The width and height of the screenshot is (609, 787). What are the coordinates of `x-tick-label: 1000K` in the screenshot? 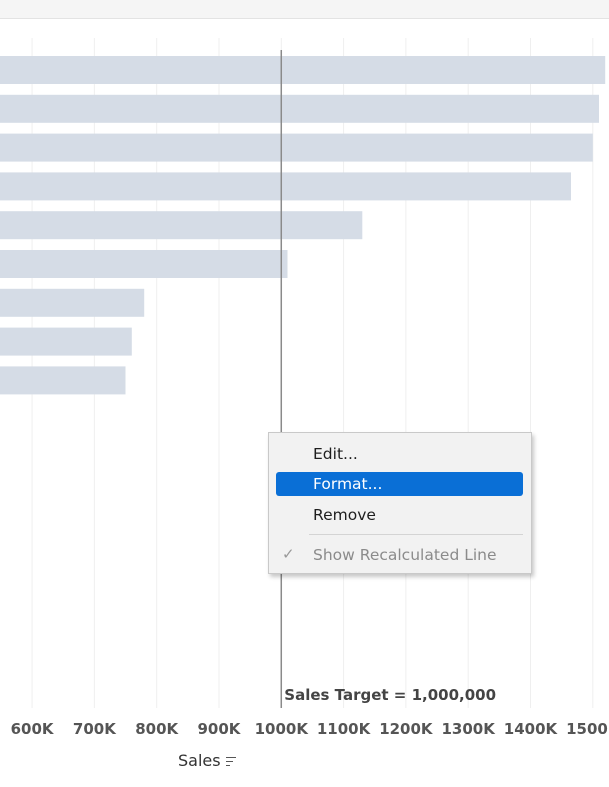 It's located at (282, 729).